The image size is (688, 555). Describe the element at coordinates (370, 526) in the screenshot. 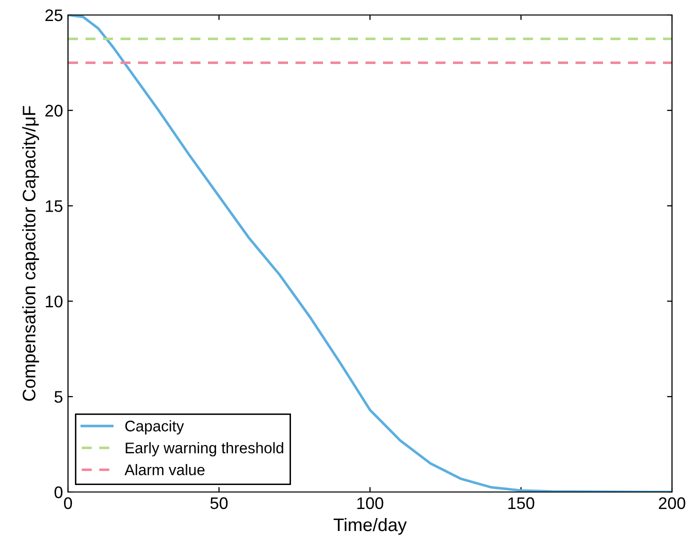

I see `x-axis-title: Time/day` at that location.